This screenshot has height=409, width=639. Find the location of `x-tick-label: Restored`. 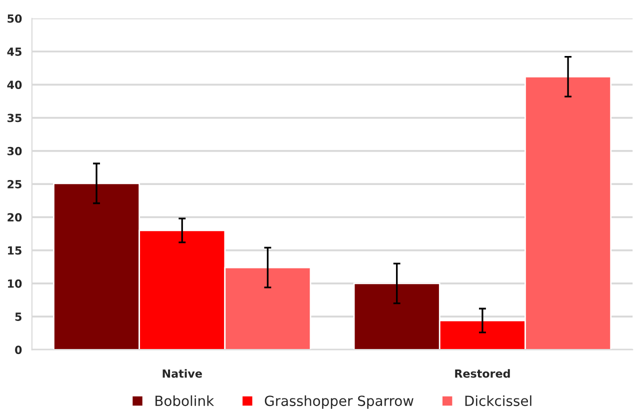

x-tick-label: Restored is located at coordinates (482, 373).